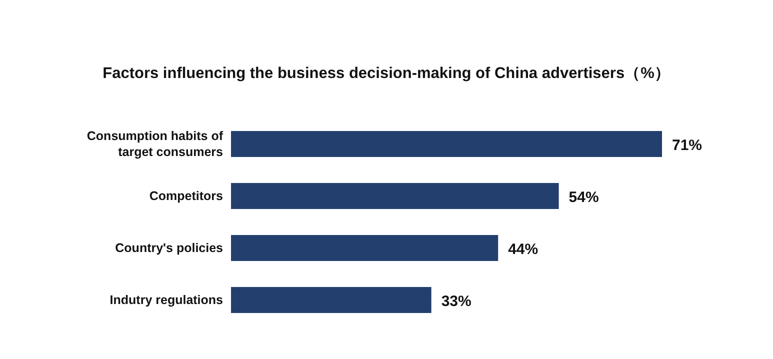  I want to click on chart-title: Factors influencing the business decision-making of China advertisers（%）, so click(386, 73).